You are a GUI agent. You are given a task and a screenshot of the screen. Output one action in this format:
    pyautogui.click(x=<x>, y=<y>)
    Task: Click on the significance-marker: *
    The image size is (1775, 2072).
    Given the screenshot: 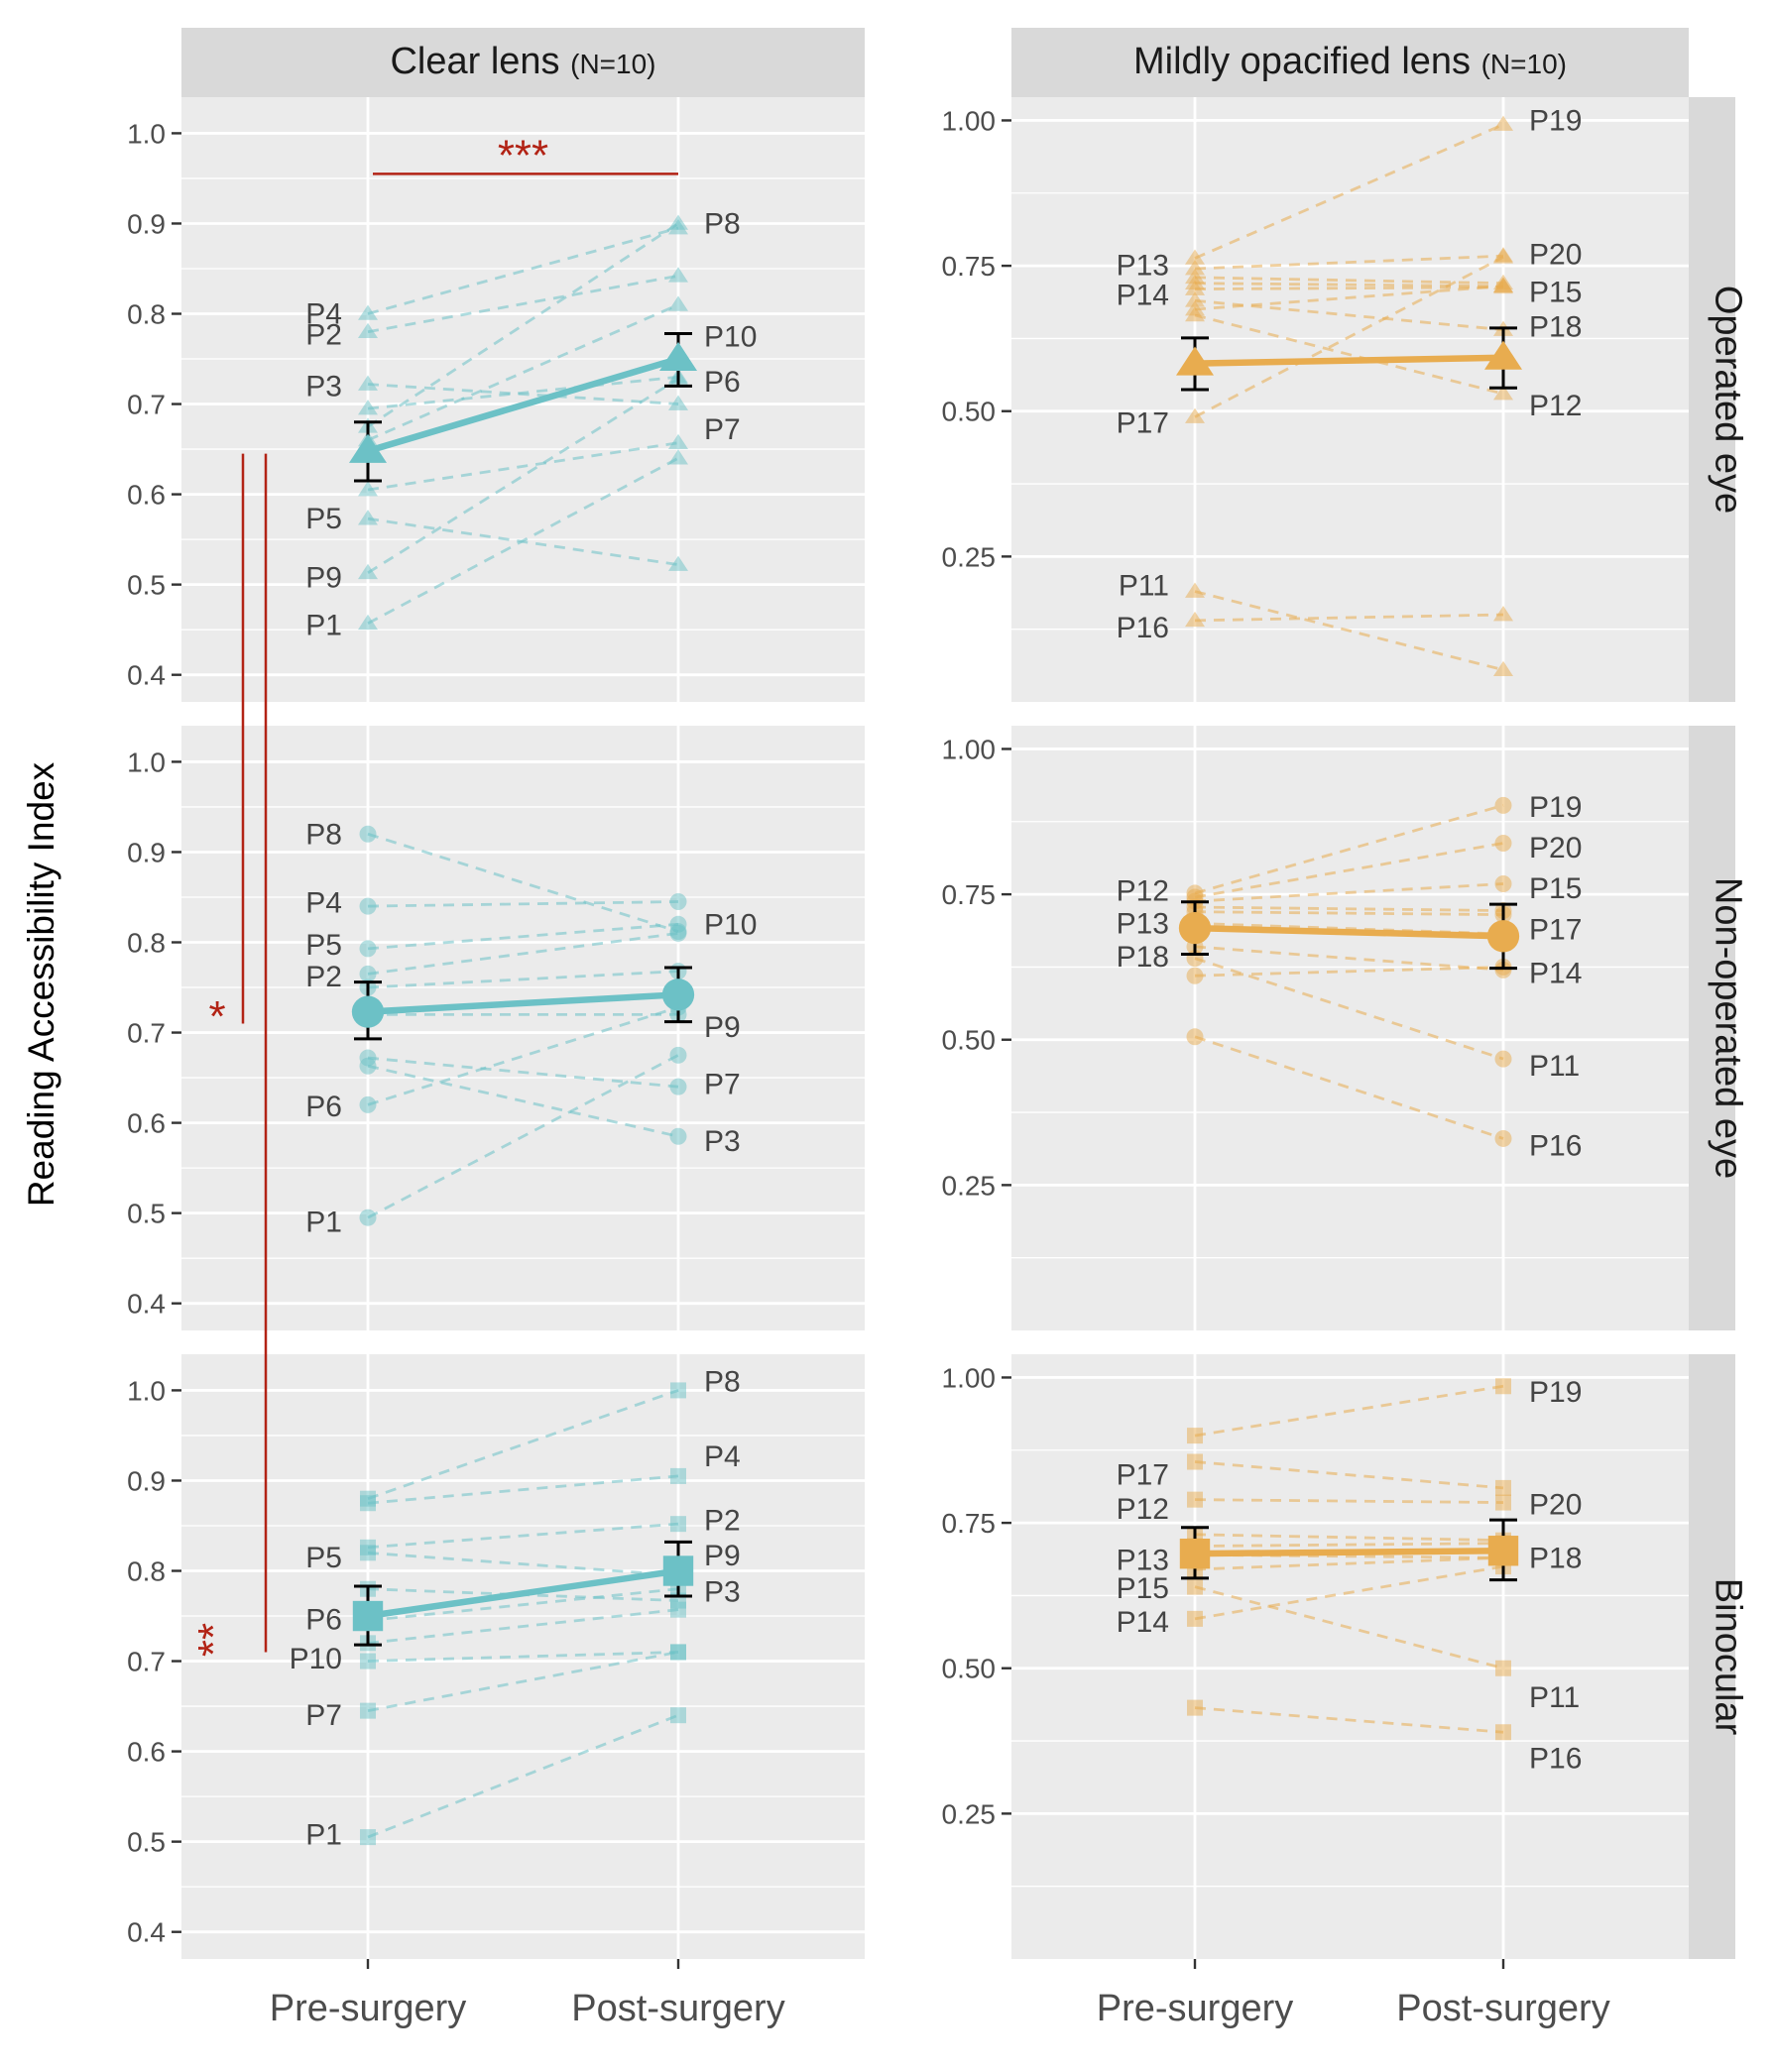 What is the action you would take?
    pyautogui.click(x=226, y=747)
    